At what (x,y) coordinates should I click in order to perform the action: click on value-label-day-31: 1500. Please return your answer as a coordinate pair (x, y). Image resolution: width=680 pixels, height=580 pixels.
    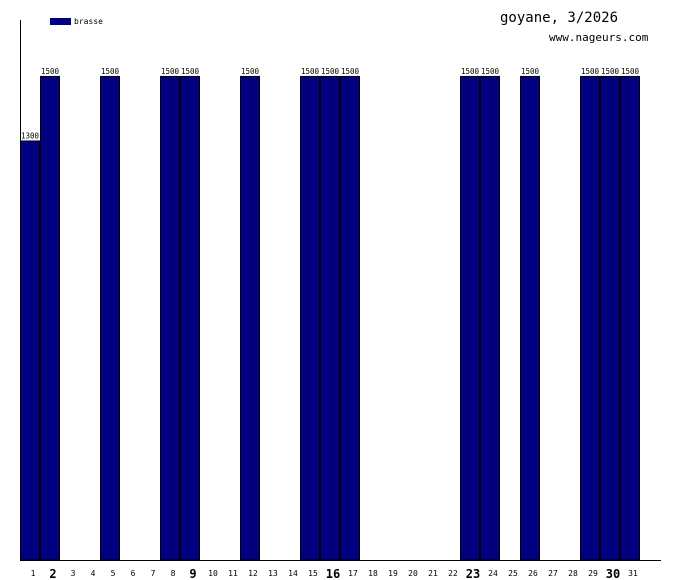
    Looking at the image, I should click on (630, 71).